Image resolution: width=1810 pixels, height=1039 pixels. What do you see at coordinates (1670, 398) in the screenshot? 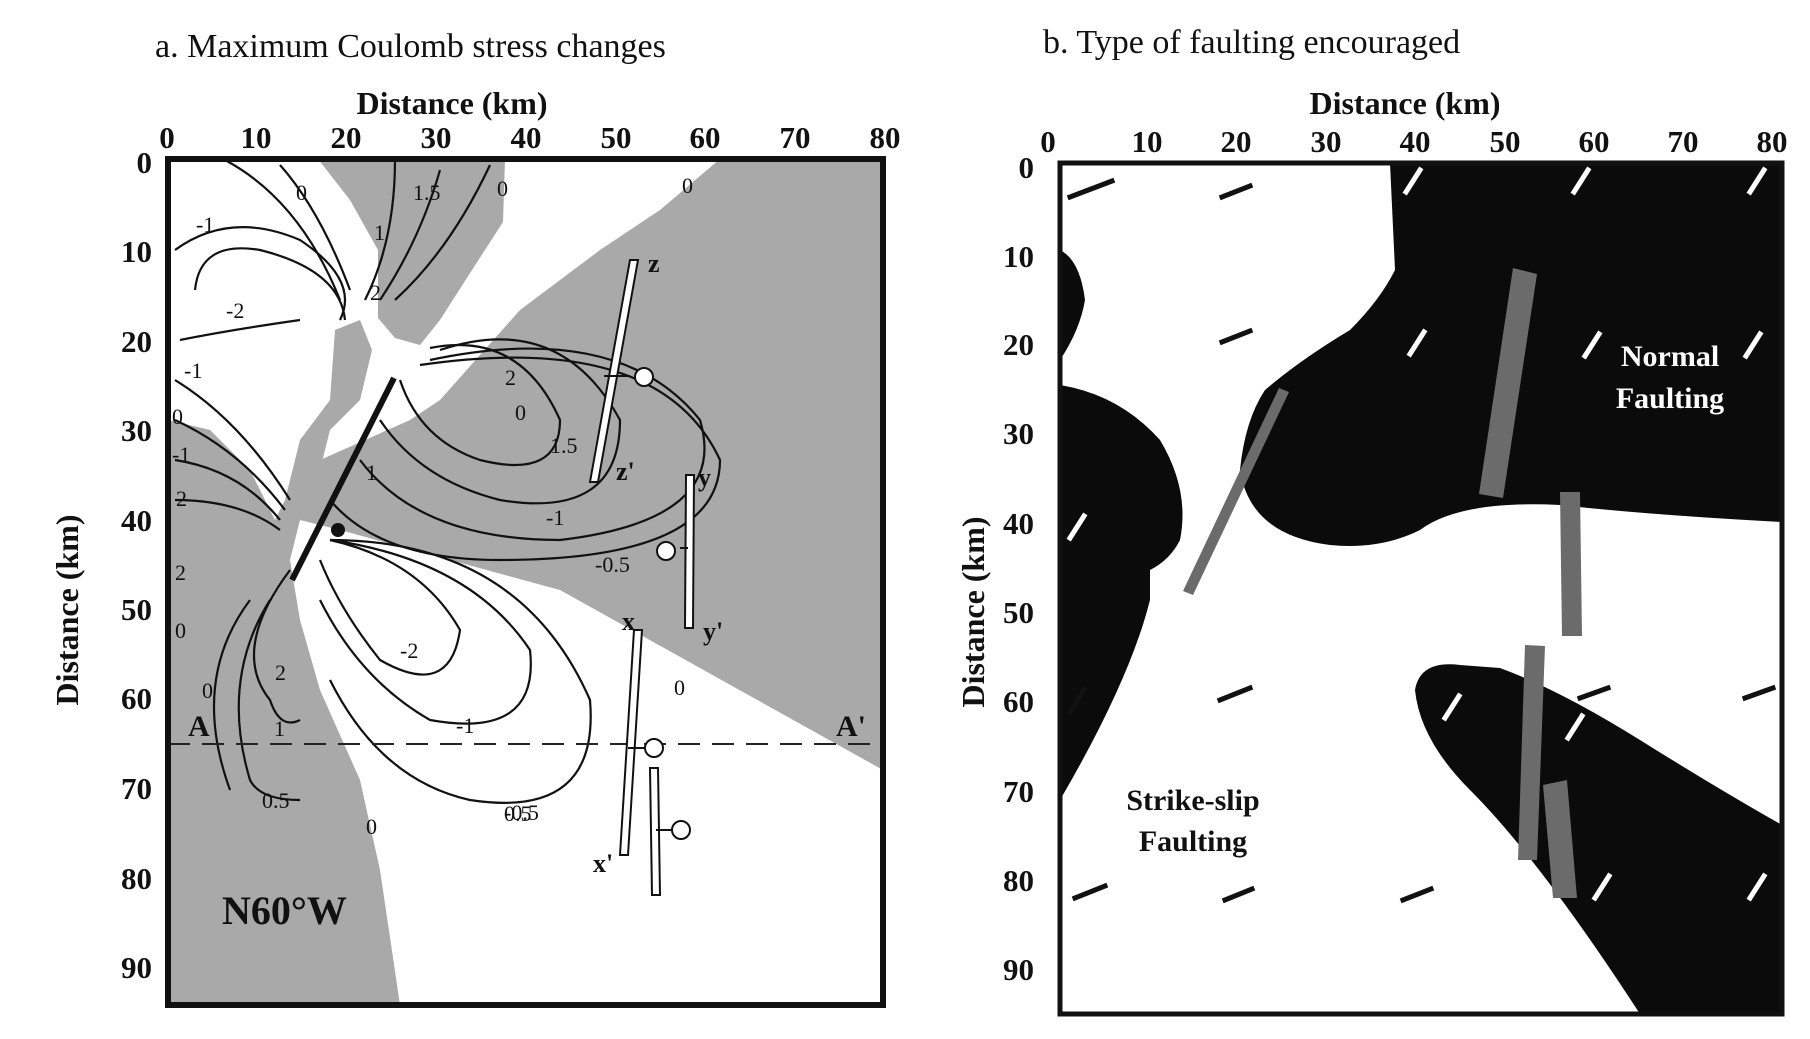
I see `normal-faulting-label-line2: Faulting` at bounding box center [1670, 398].